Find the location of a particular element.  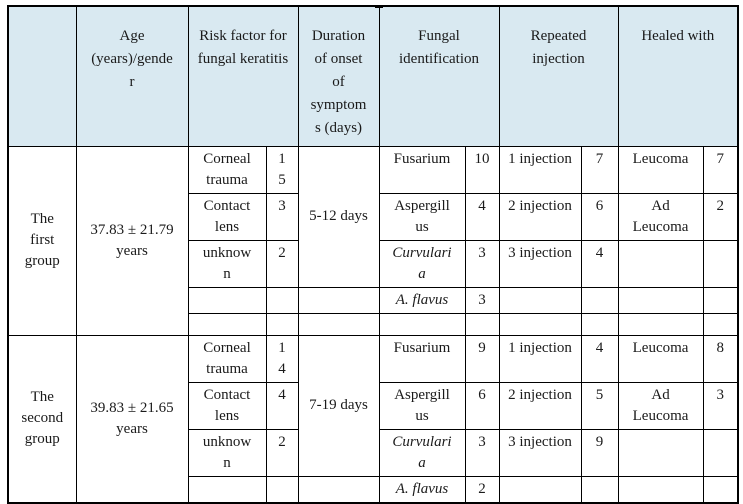

fungus-count: 10 is located at coordinates (482, 169).